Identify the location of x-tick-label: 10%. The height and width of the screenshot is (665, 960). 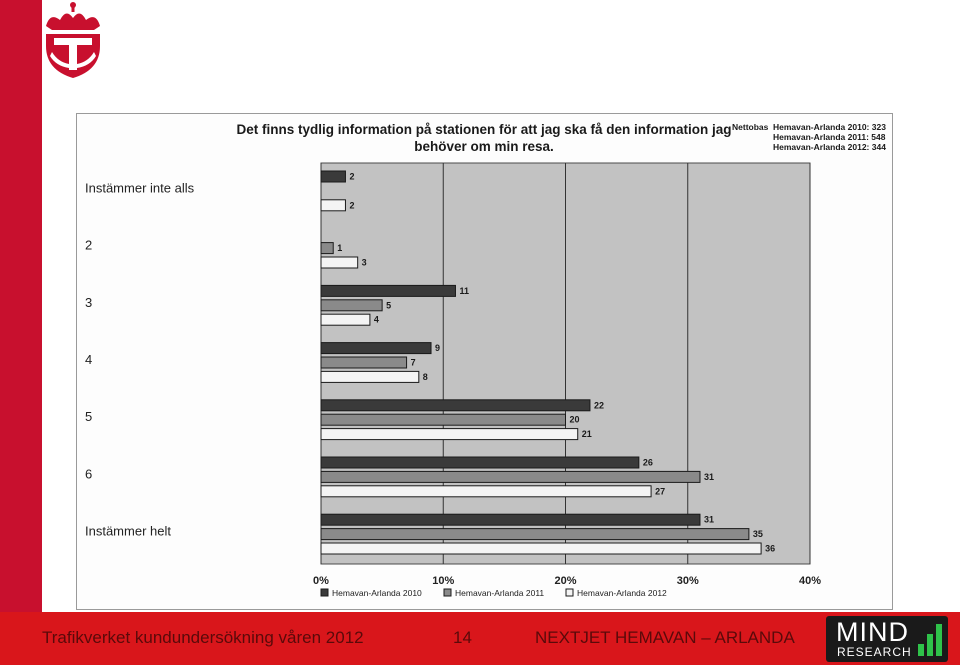
(443, 581).